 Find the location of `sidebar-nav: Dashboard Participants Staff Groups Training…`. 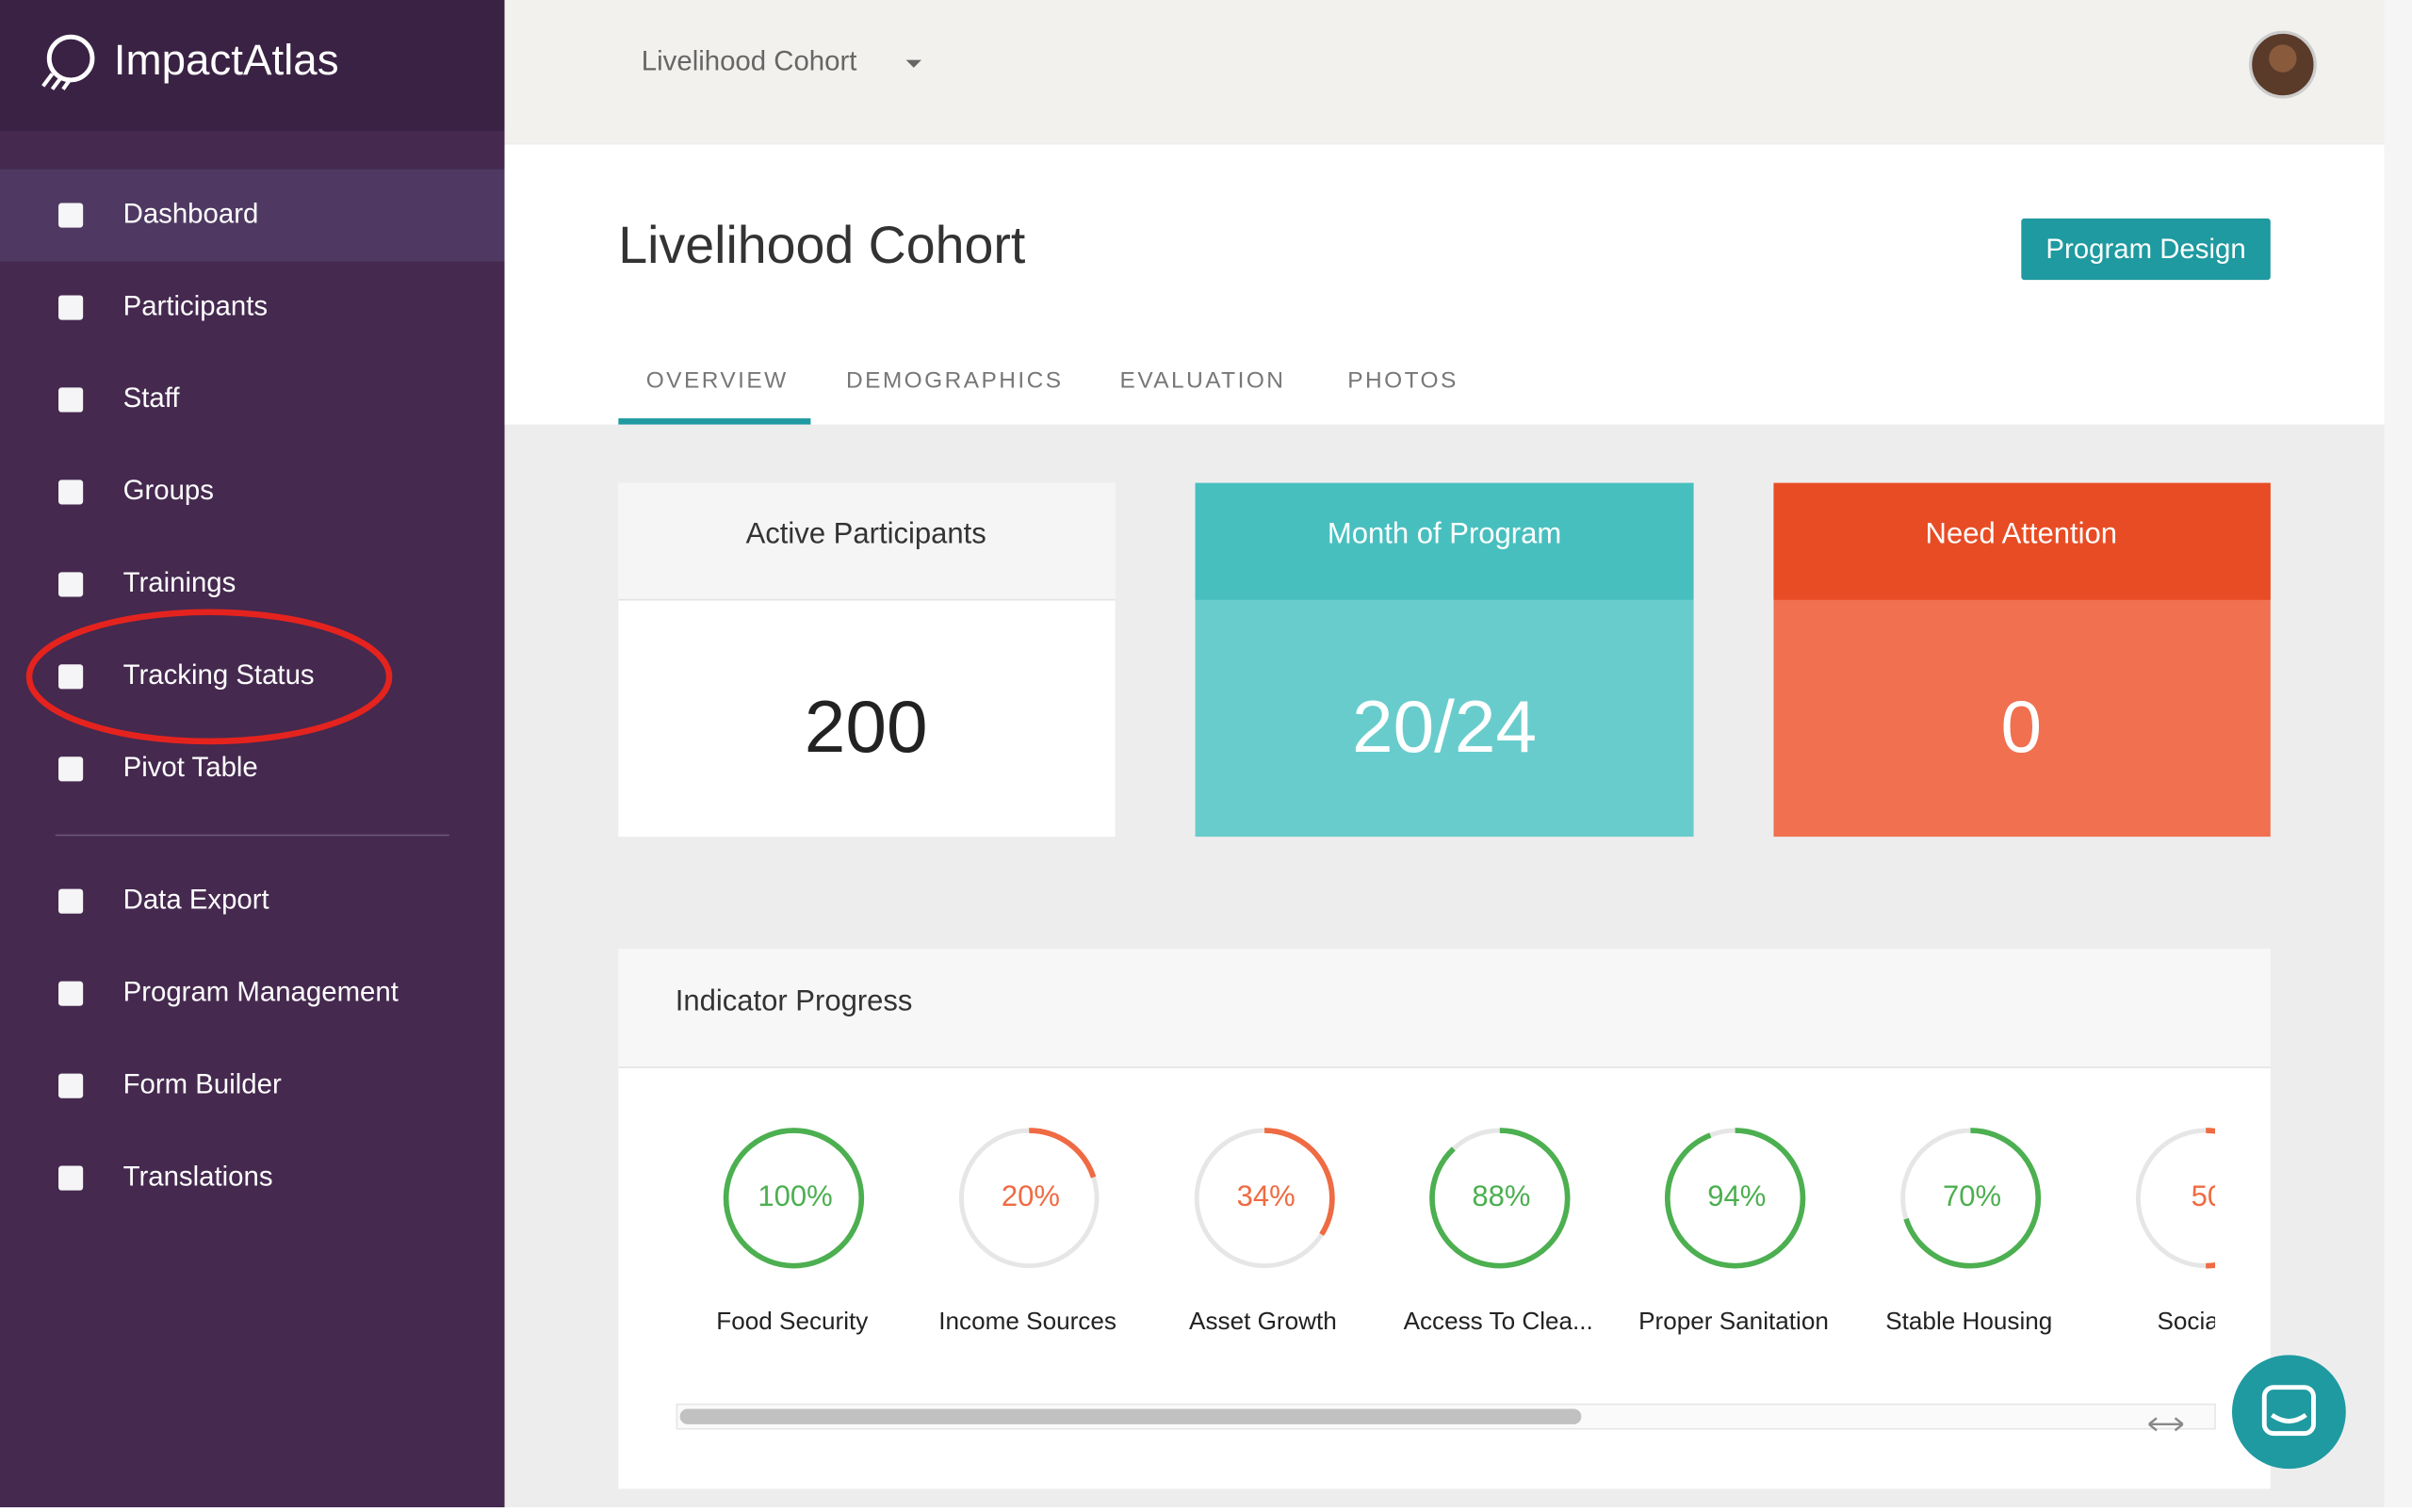

sidebar-nav: Dashboard Participants Staff Groups Training… is located at coordinates (228, 695).